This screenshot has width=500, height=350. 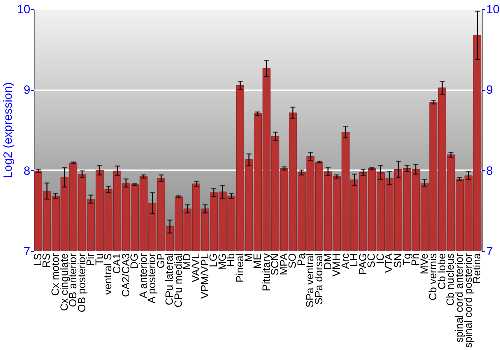 I want to click on x-tick-label: OB posterior, so click(x=82, y=282).